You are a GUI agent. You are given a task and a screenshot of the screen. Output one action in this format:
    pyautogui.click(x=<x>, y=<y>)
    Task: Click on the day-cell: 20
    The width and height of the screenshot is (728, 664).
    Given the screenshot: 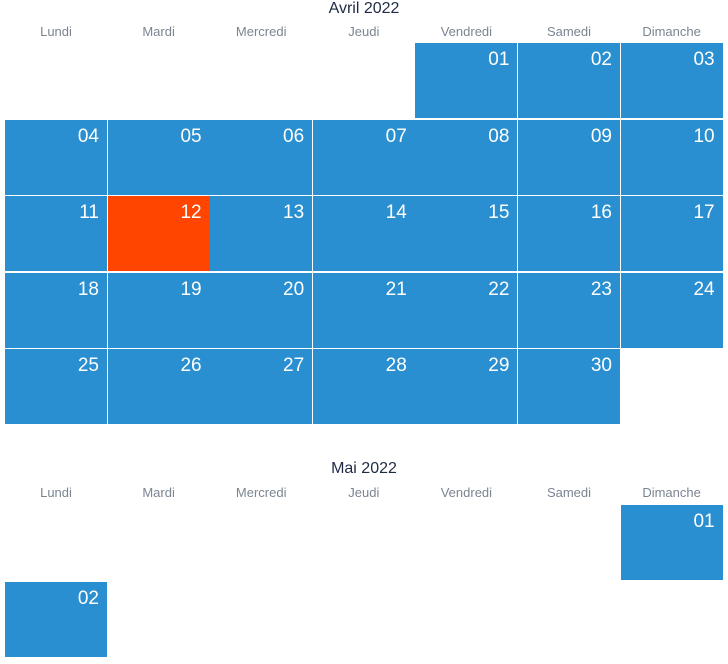 What is the action you would take?
    pyautogui.click(x=261, y=310)
    